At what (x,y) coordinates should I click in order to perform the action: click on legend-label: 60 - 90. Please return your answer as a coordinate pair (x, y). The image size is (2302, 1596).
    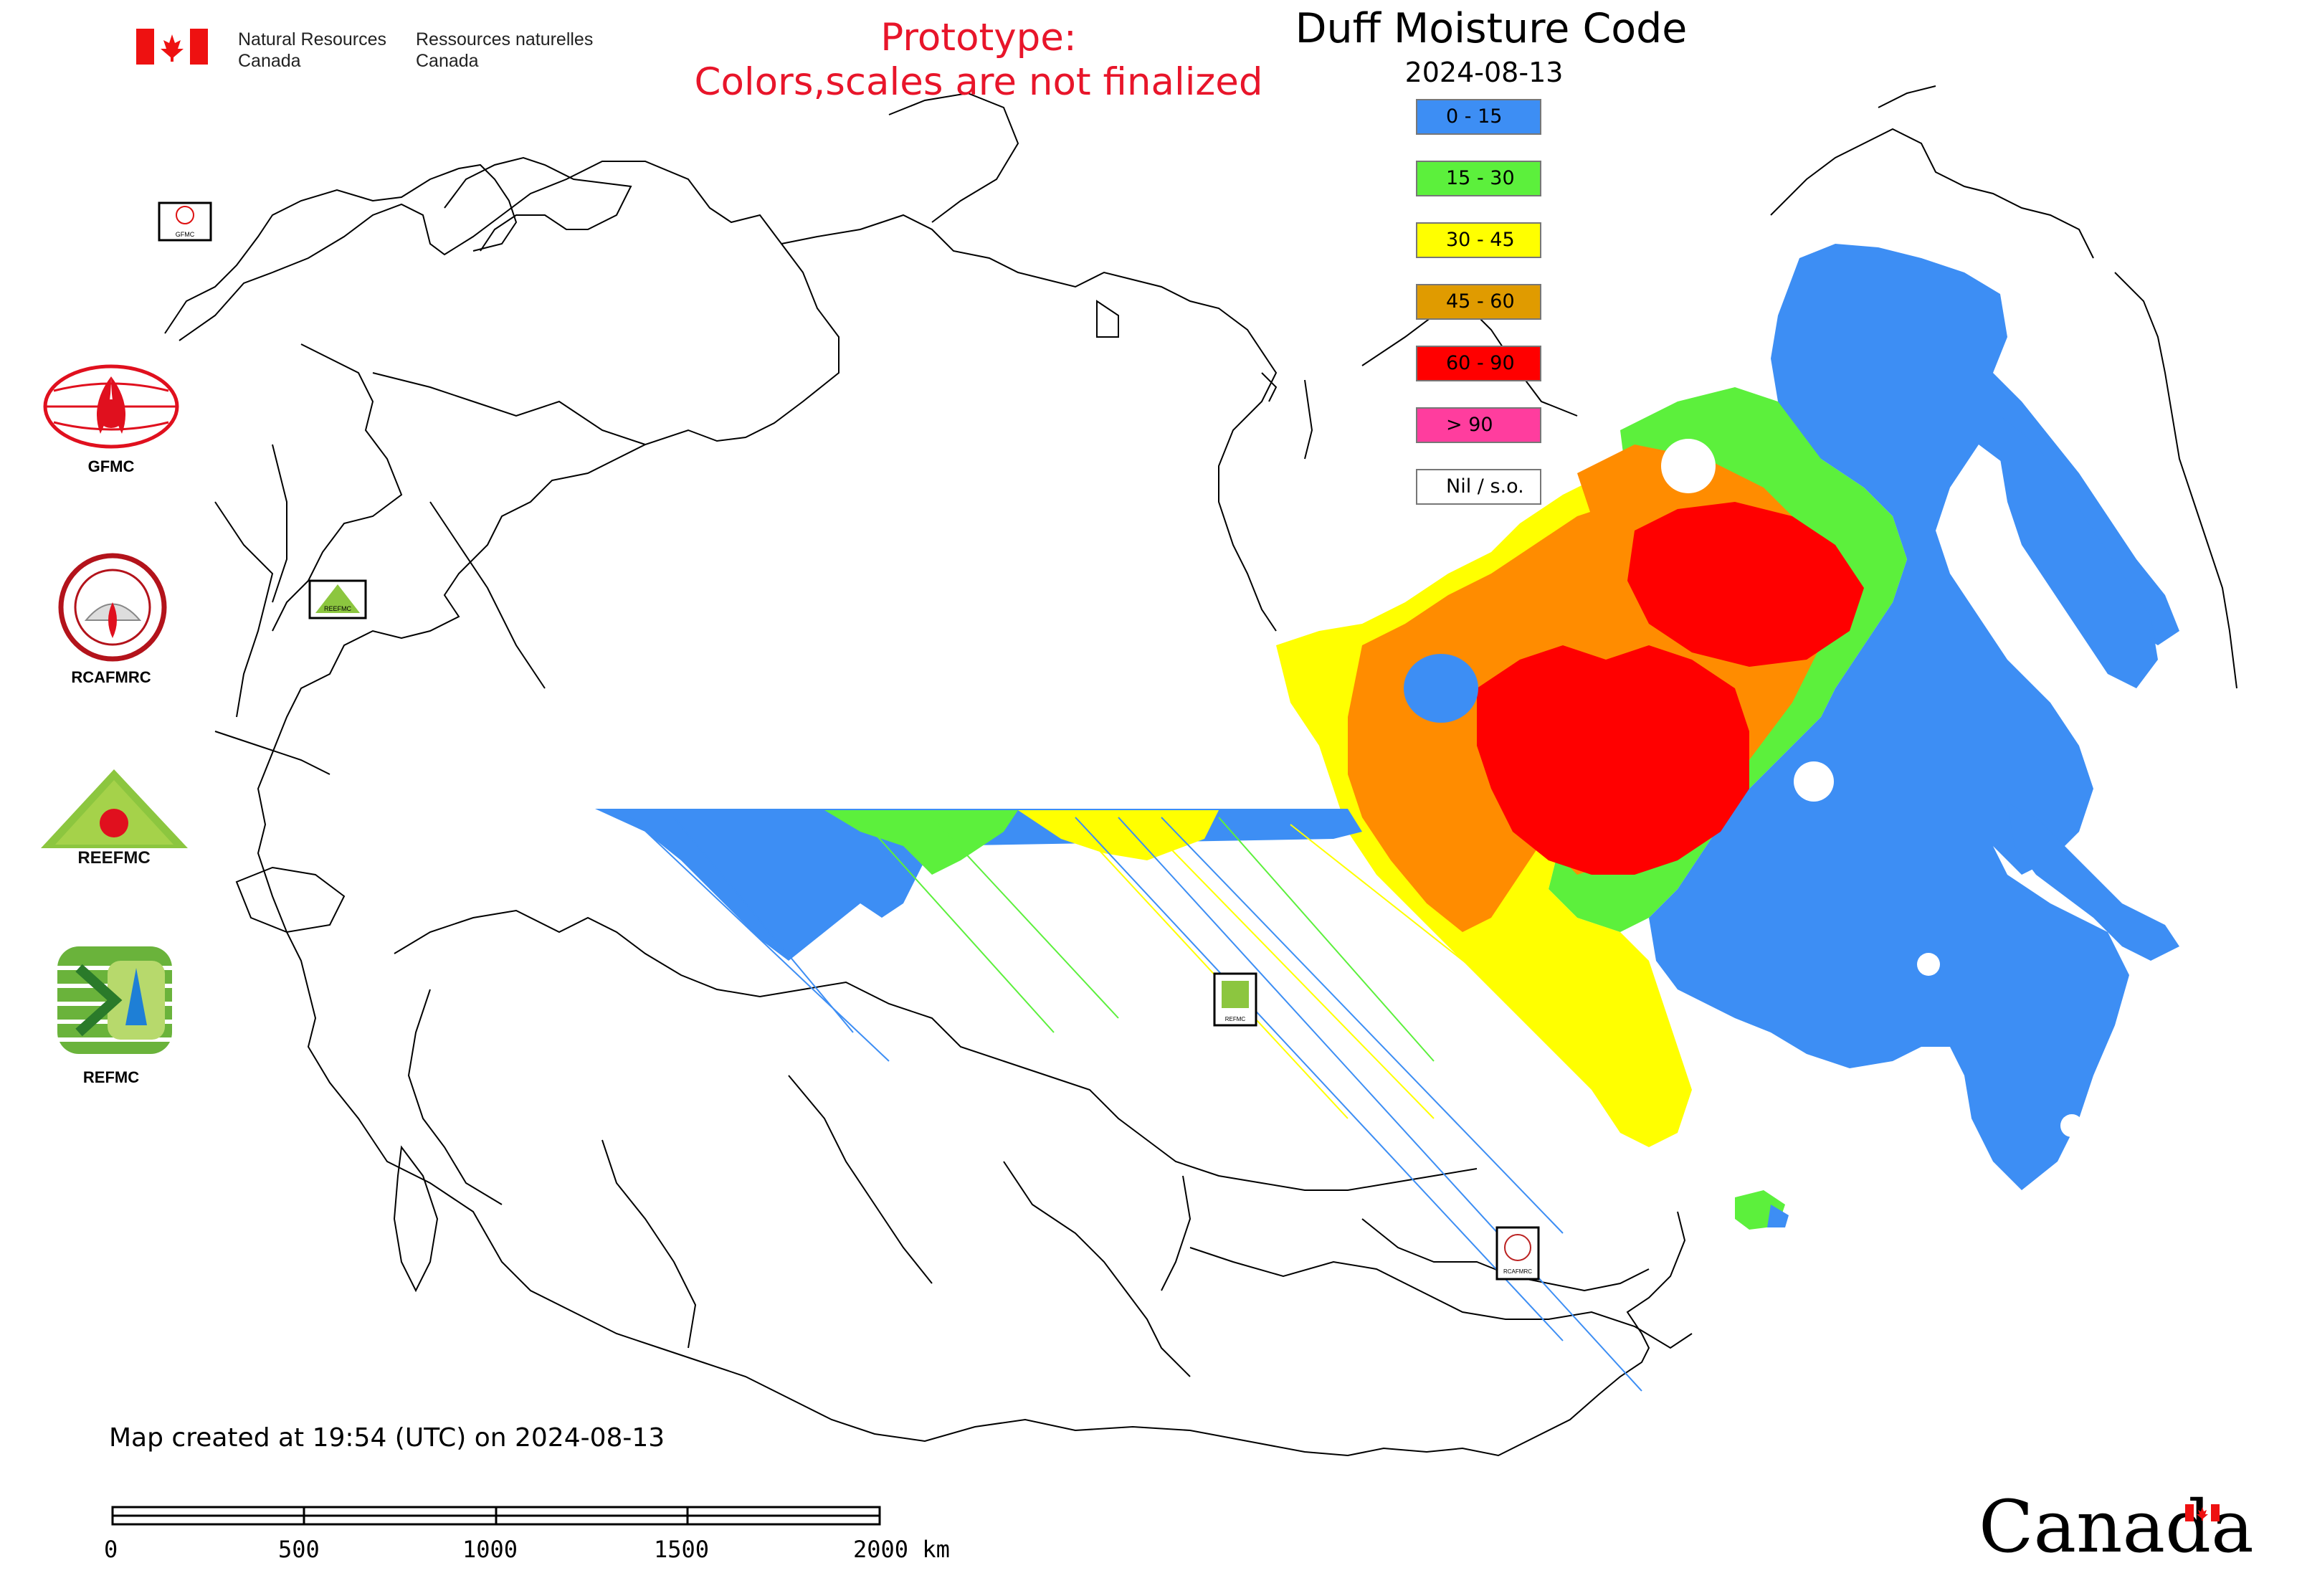
    Looking at the image, I should click on (1481, 363).